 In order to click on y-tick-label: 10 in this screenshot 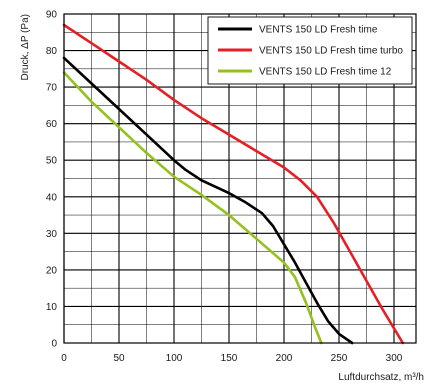, I will do `click(52, 307)`.